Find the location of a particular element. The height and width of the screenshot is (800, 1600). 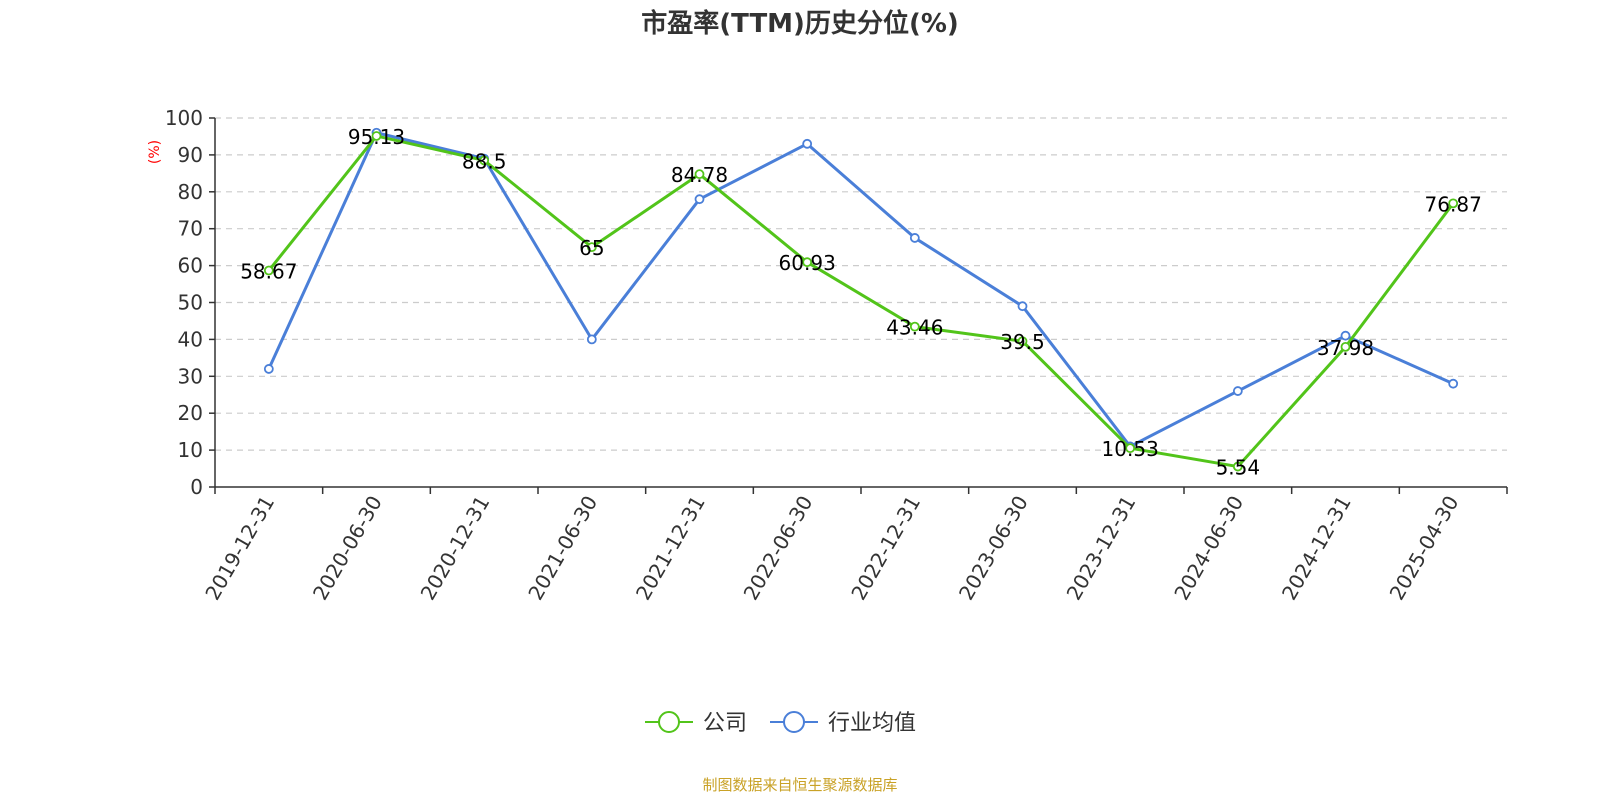

legend-item-1: 行业均值 is located at coordinates (843, 723).